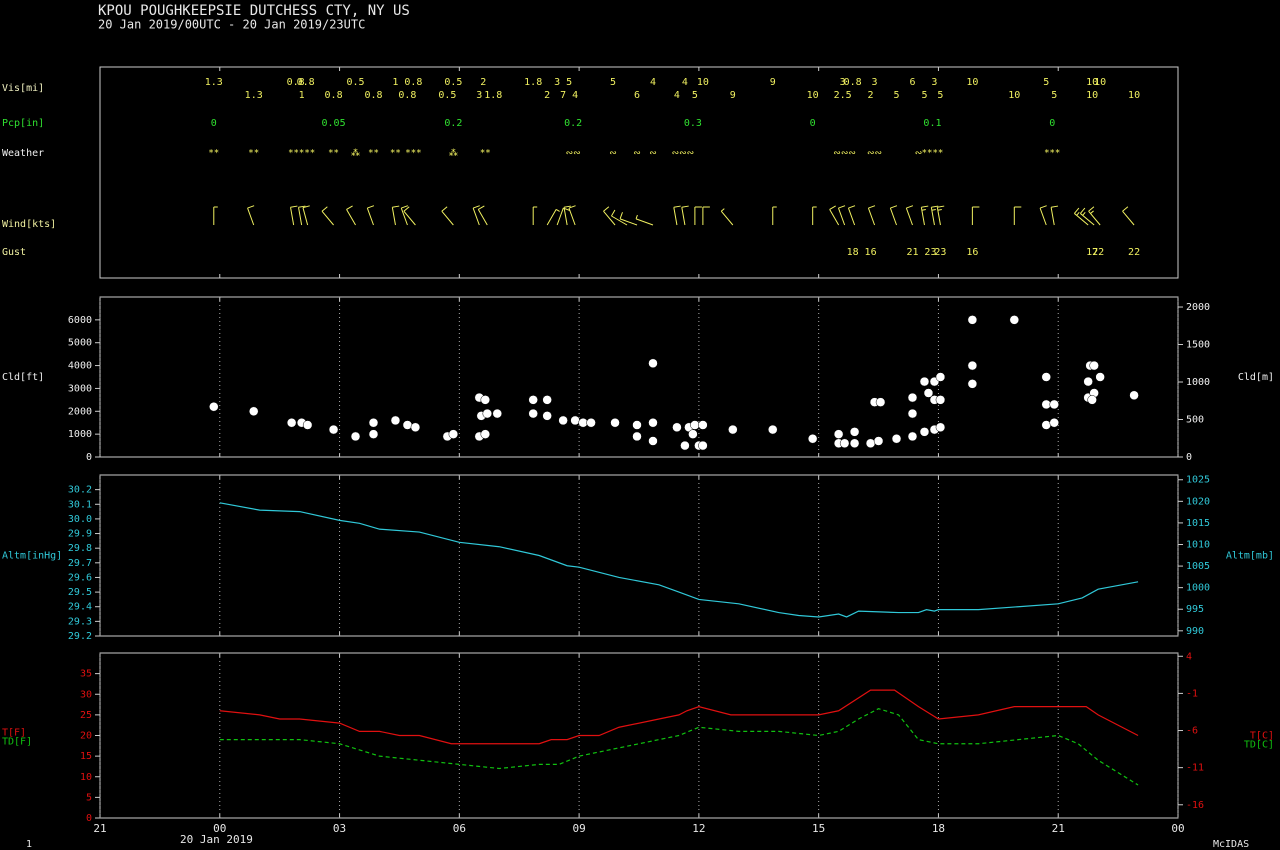 Image resolution: width=1280 pixels, height=850 pixels. I want to click on visibility: 1.8, so click(533, 82).